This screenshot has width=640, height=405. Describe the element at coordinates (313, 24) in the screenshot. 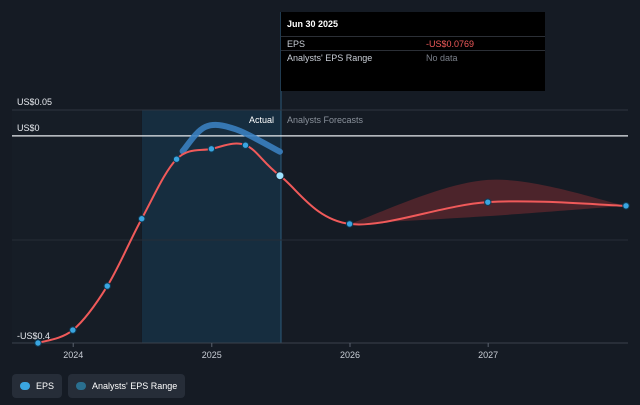

I see `tooltip-date: Jun 30 2025` at that location.